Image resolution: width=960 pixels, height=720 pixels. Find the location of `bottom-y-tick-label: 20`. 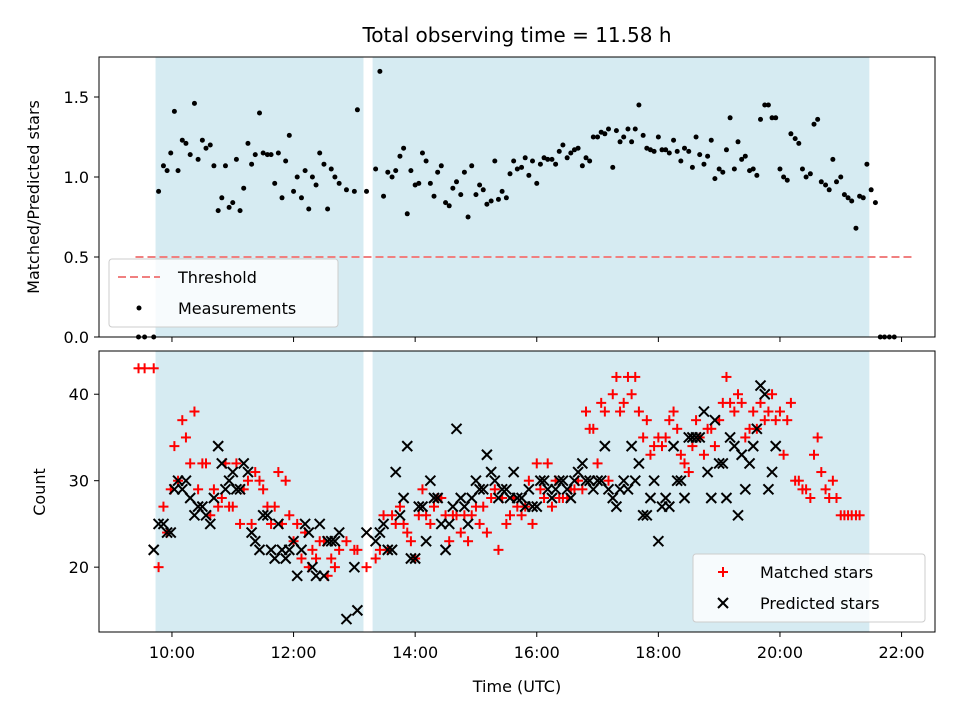

bottom-y-tick-label: 20 is located at coordinates (79, 567).